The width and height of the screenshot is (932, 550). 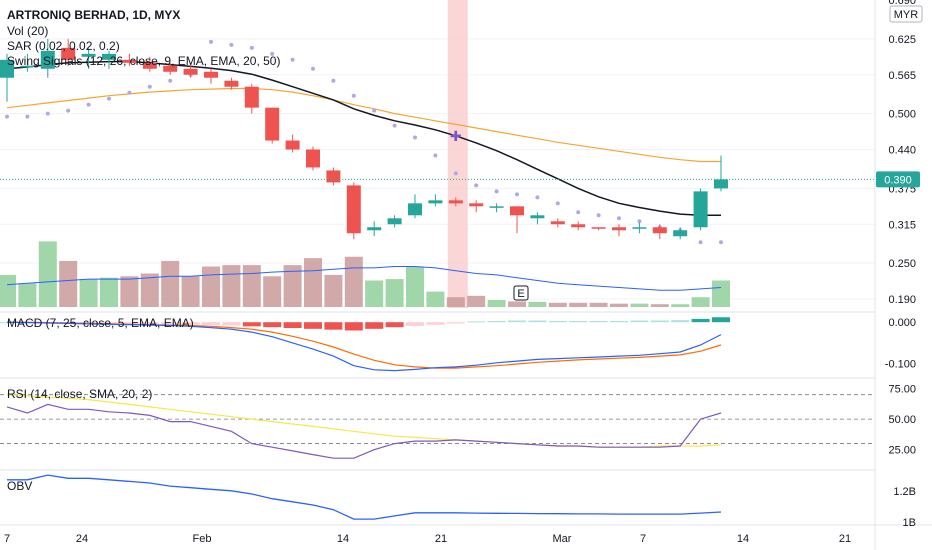 I want to click on volume-indicator-label: Vol (20), so click(x=27, y=31).